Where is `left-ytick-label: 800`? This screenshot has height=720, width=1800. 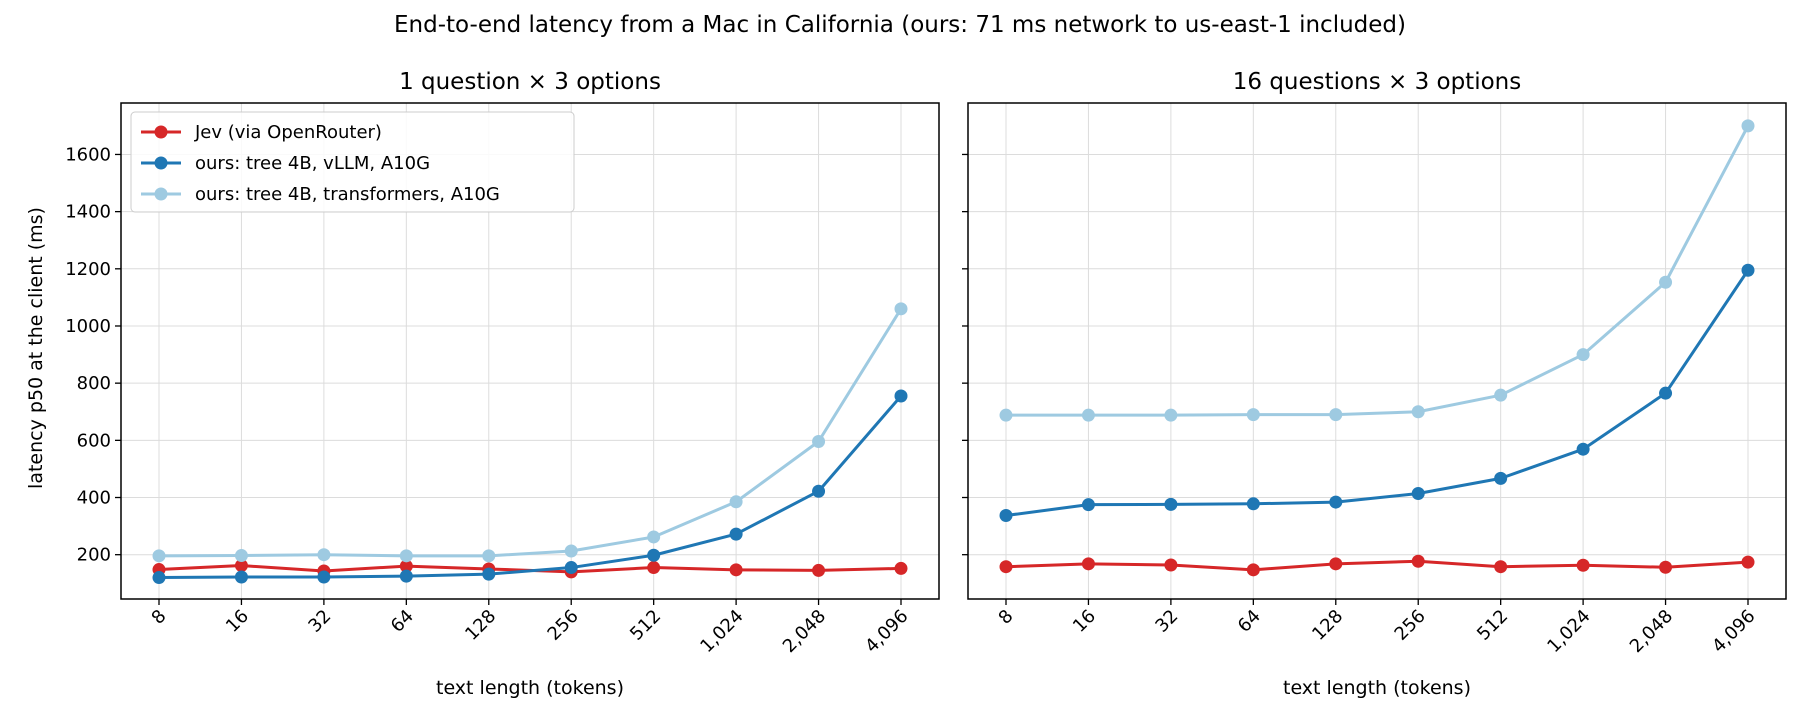 left-ytick-label: 800 is located at coordinates (94, 383).